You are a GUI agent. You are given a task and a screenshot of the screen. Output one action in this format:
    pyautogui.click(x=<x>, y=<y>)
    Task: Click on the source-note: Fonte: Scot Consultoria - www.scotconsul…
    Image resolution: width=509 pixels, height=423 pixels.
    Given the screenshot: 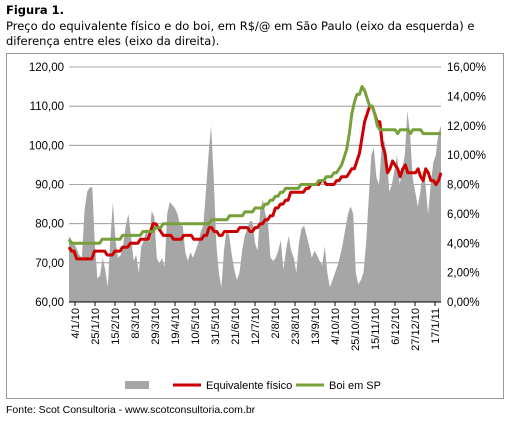 What is the action you would take?
    pyautogui.click(x=131, y=410)
    